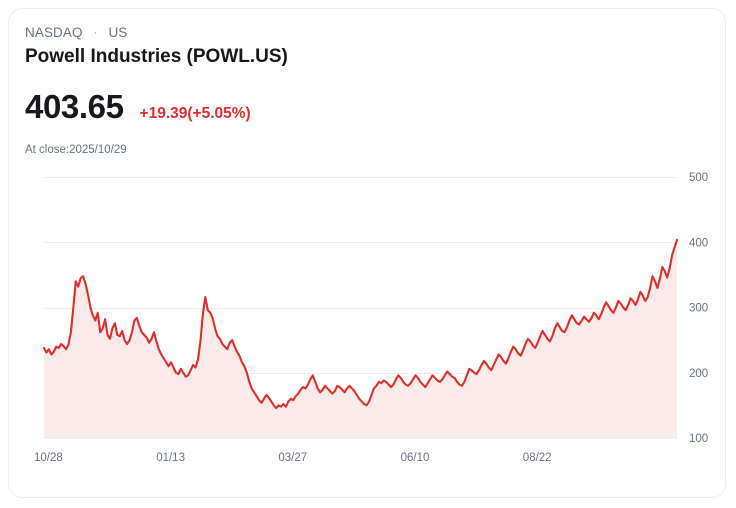  What do you see at coordinates (48, 458) in the screenshot?
I see `x-axis-tick-label: 10/28` at bounding box center [48, 458].